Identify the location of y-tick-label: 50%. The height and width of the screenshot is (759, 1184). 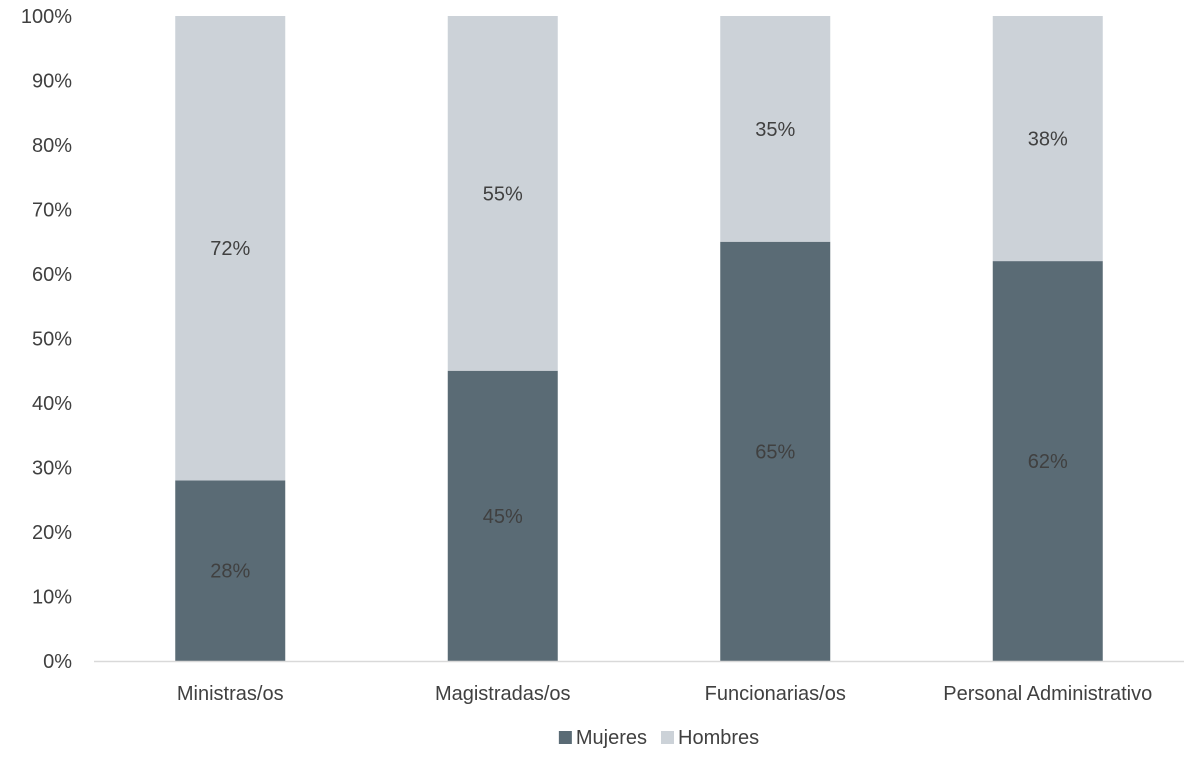
(52, 340).